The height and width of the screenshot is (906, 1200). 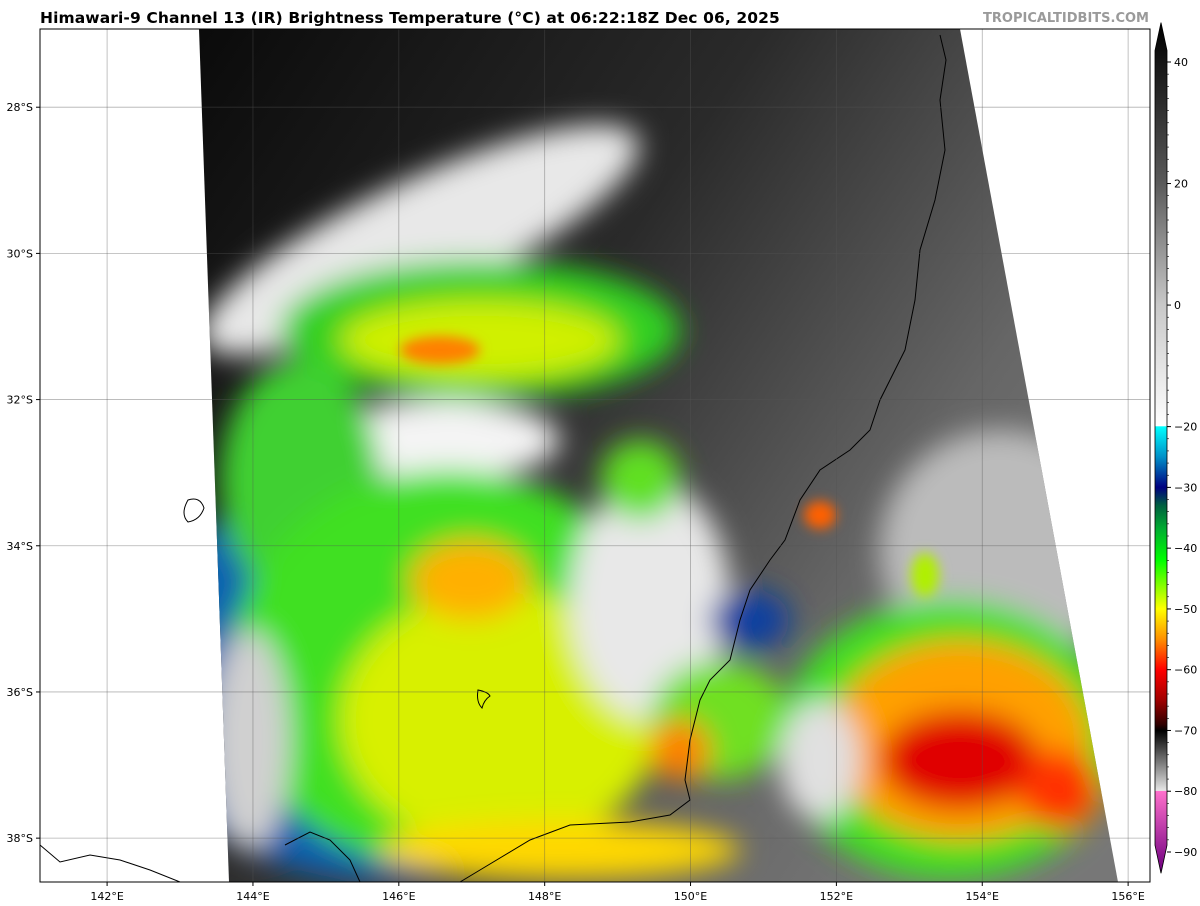 I want to click on lat-tick-label: 38°S, so click(x=20, y=838).